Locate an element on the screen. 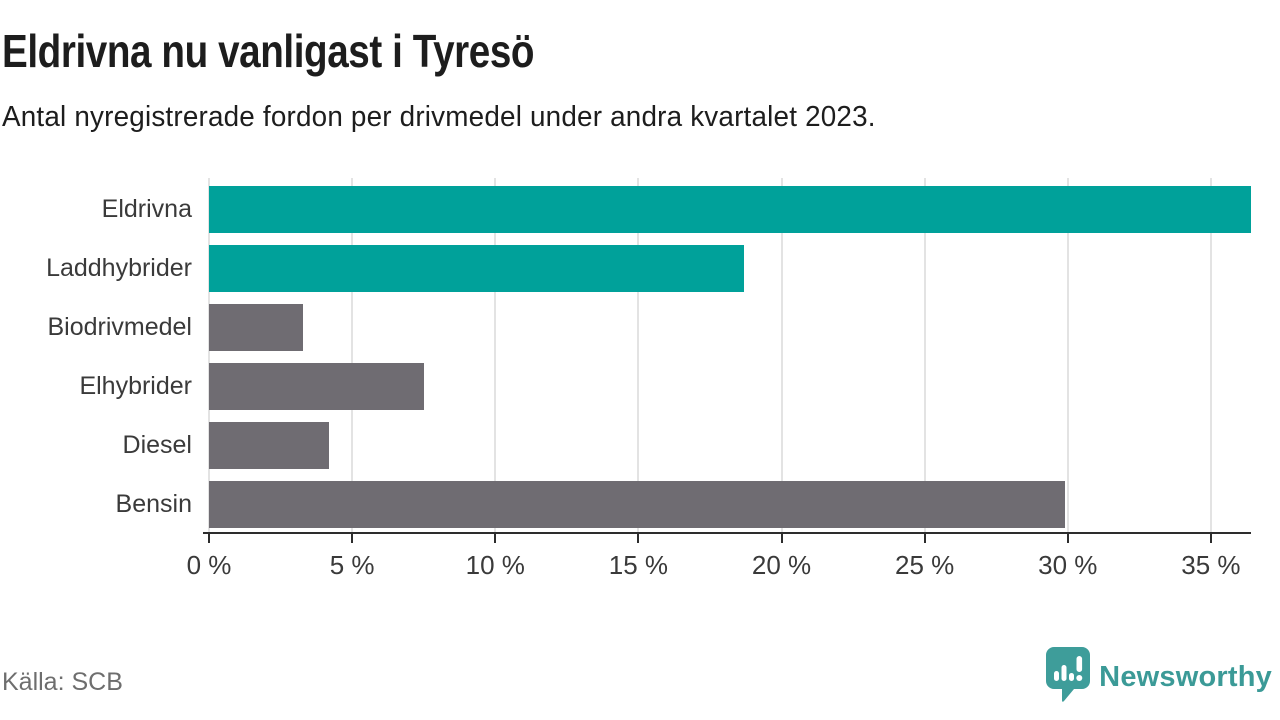 This screenshot has height=720, width=1280. bar-elhybrider is located at coordinates (316, 386).